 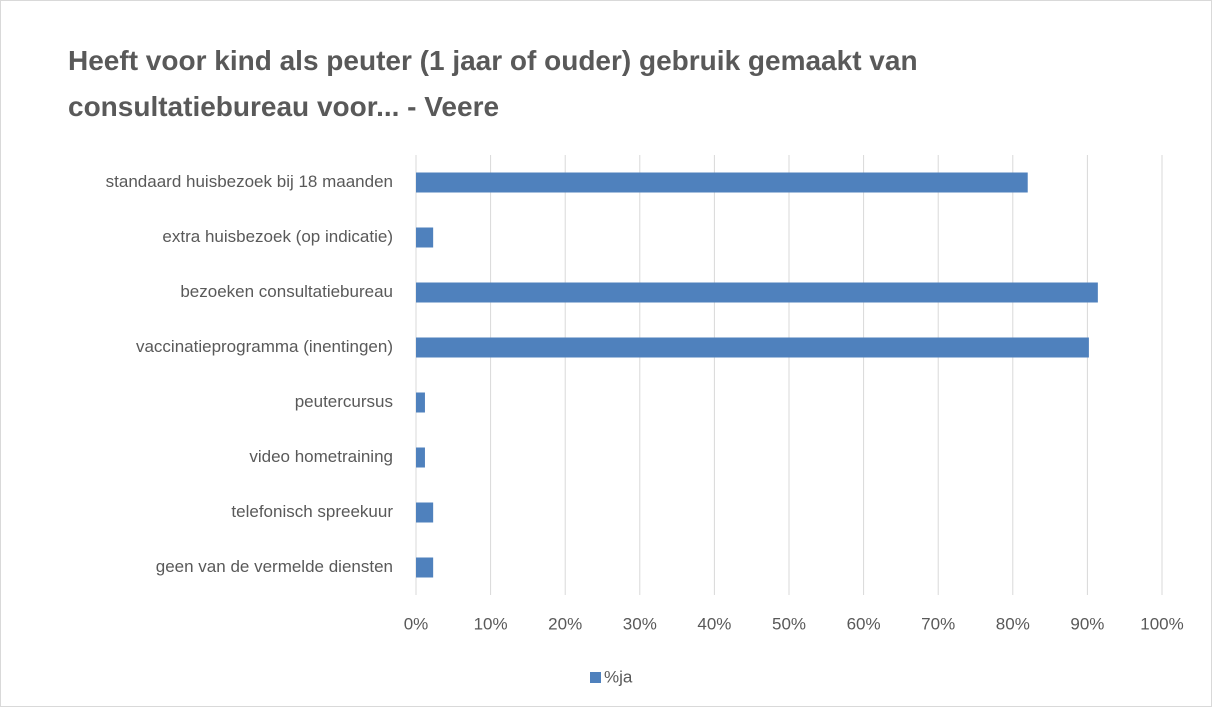 I want to click on y-tick-label: standaard huisbezoek bij 18 maanden, so click(x=249, y=181).